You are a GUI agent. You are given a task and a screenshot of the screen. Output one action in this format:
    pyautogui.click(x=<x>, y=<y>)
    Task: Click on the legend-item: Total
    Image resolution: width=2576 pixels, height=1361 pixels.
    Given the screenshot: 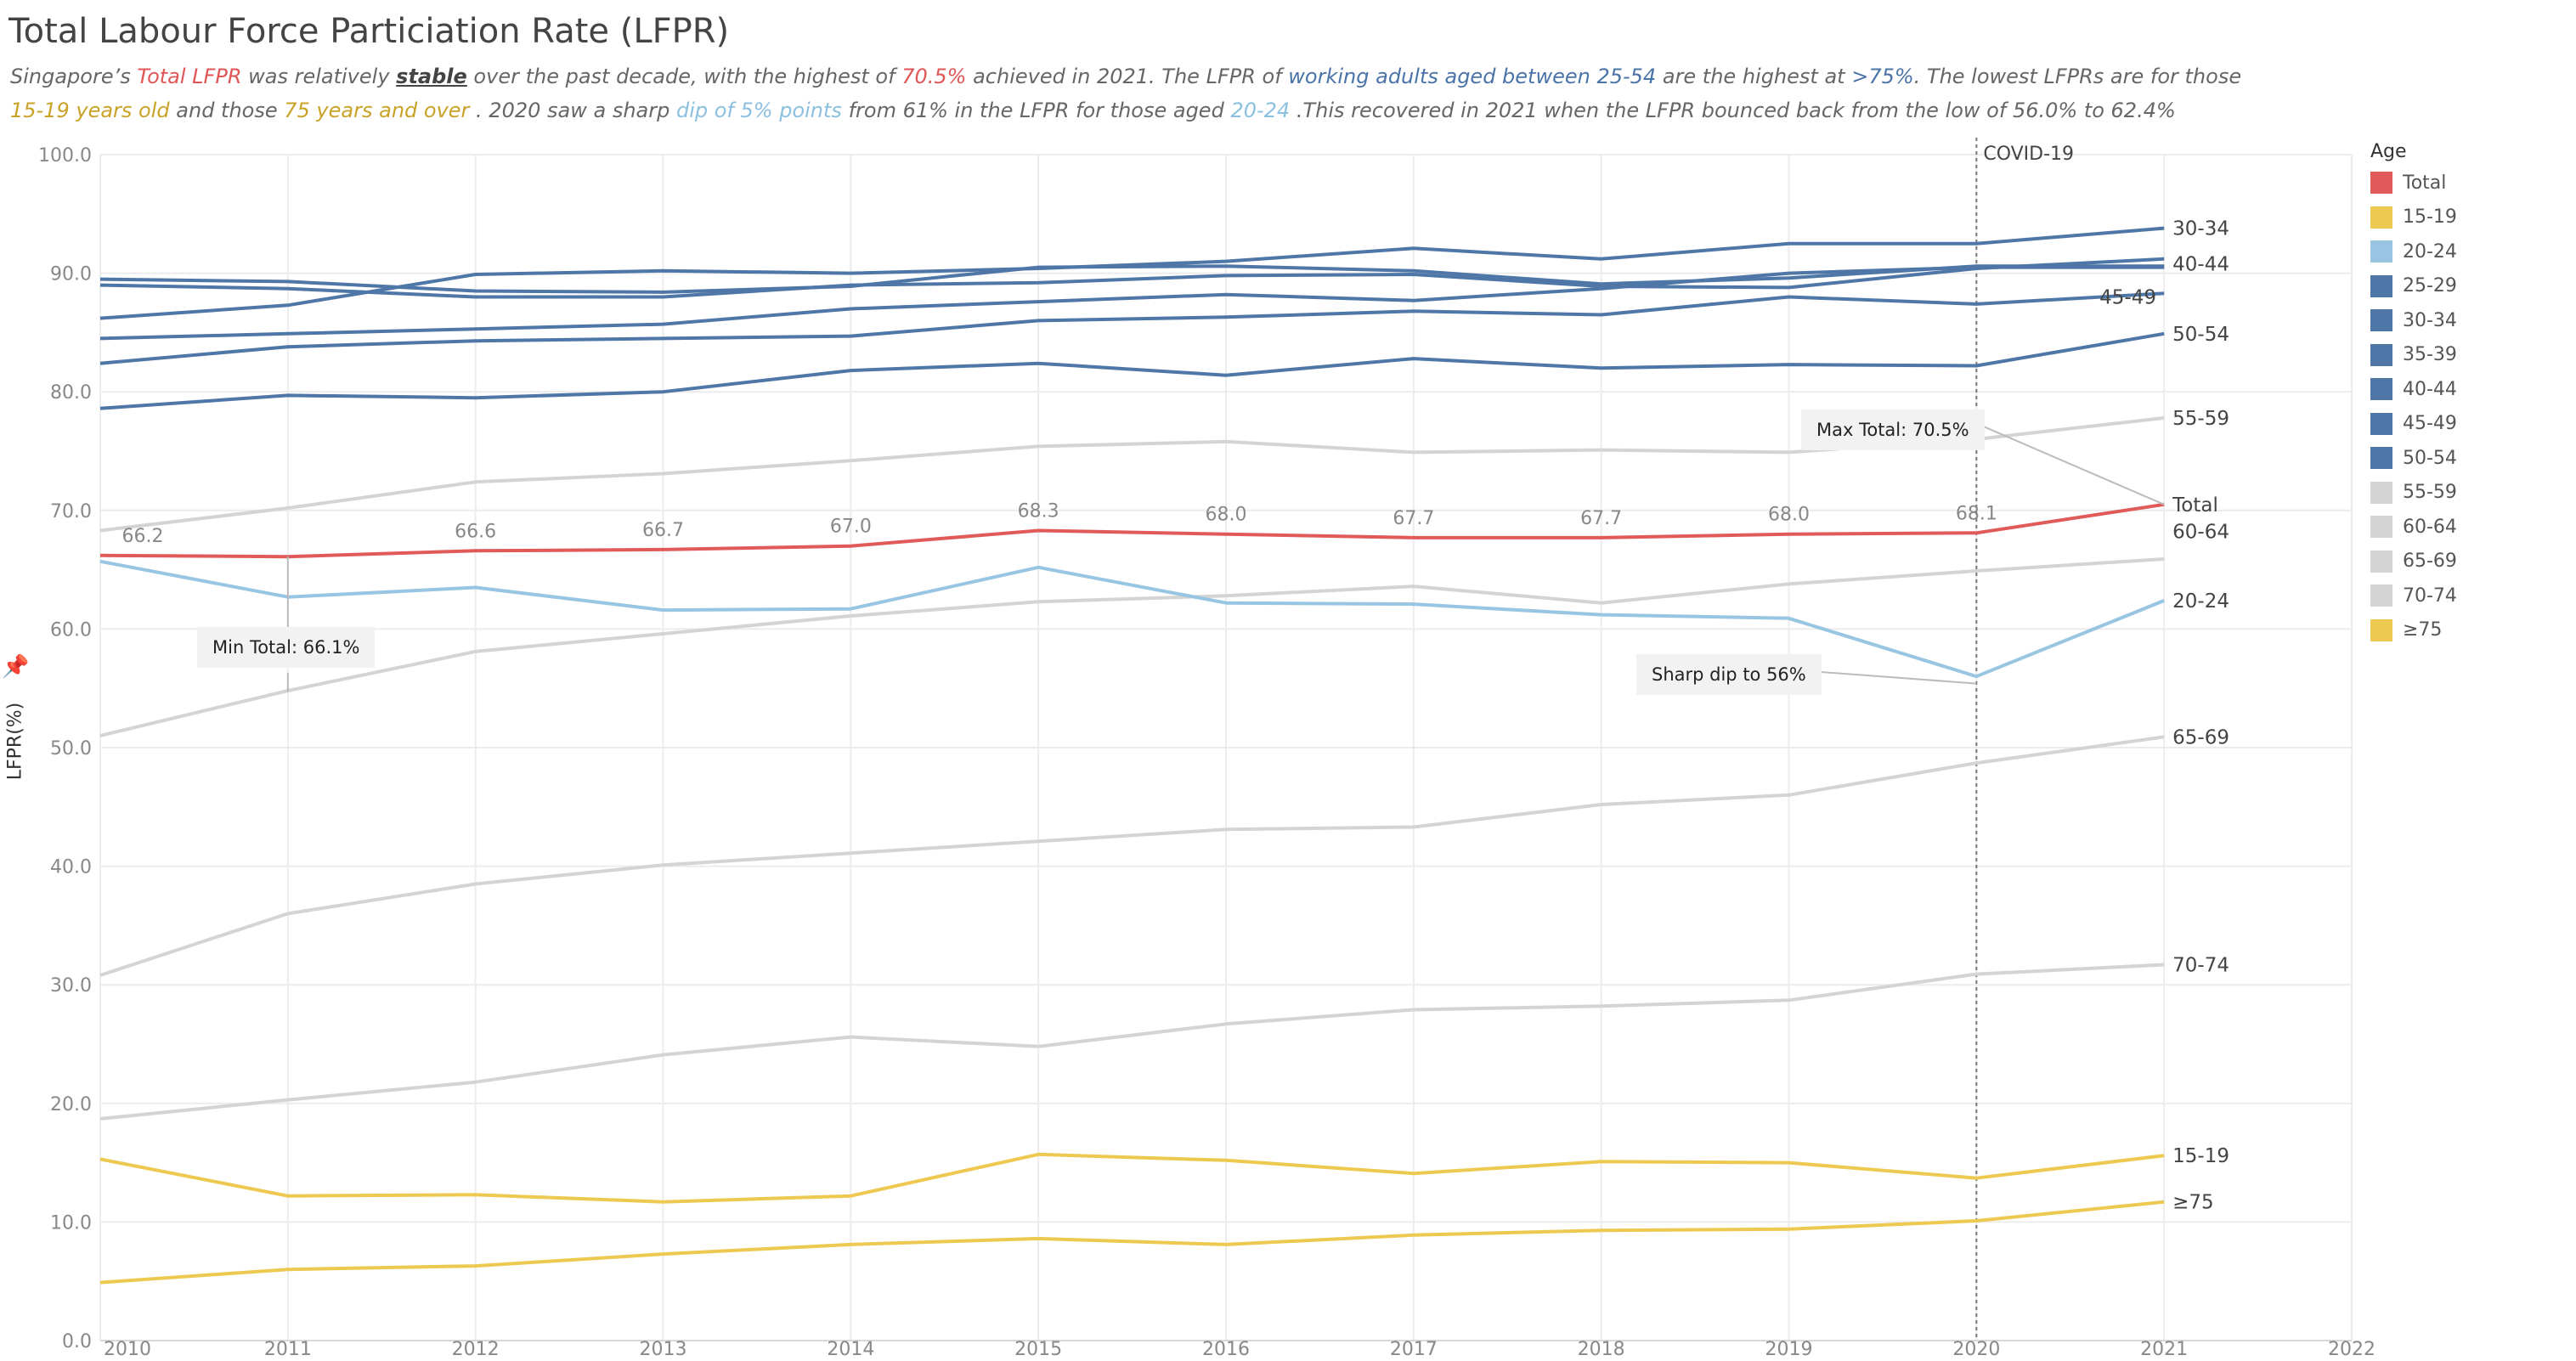 What is the action you would take?
    pyautogui.click(x=2413, y=183)
    